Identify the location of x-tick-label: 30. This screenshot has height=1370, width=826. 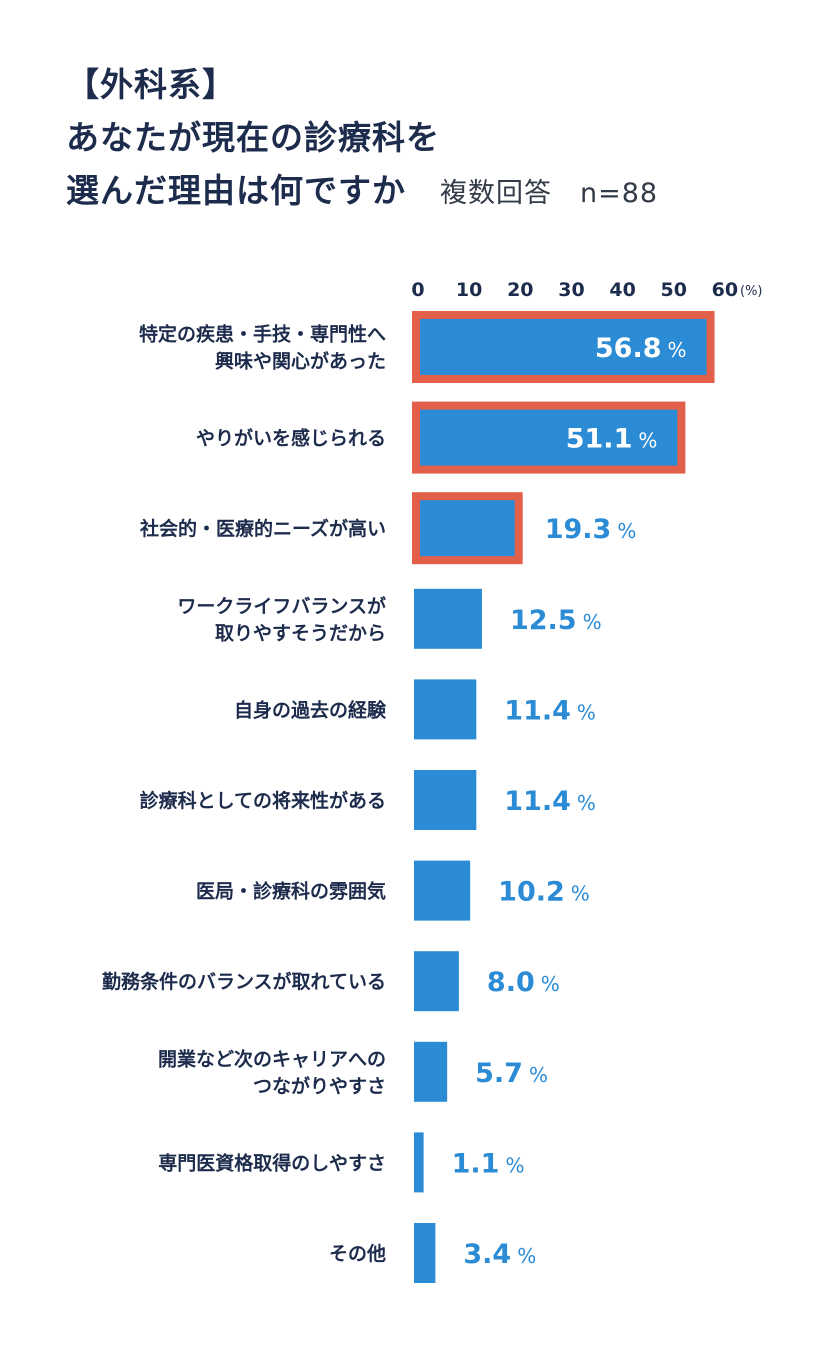
(571, 290).